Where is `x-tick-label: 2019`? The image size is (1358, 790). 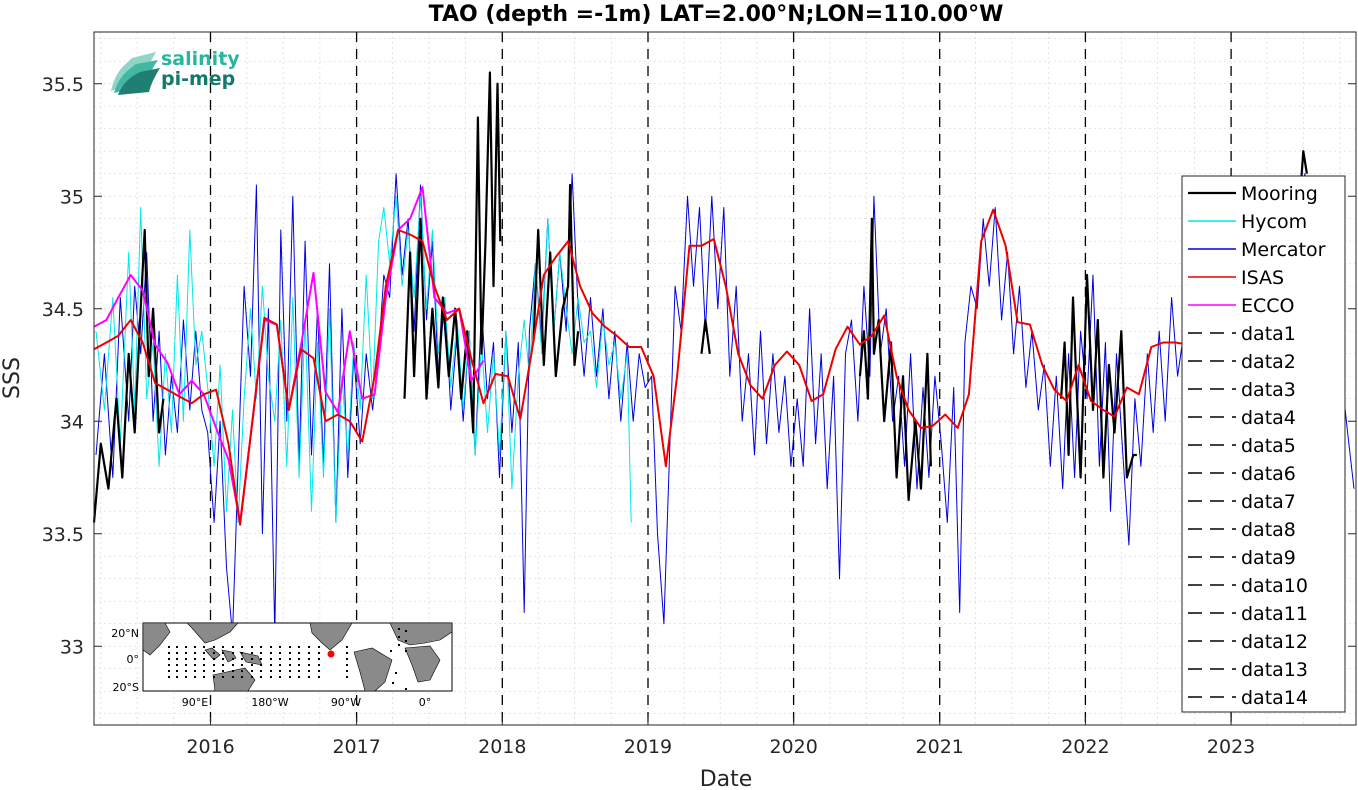
x-tick-label: 2019 is located at coordinates (648, 747).